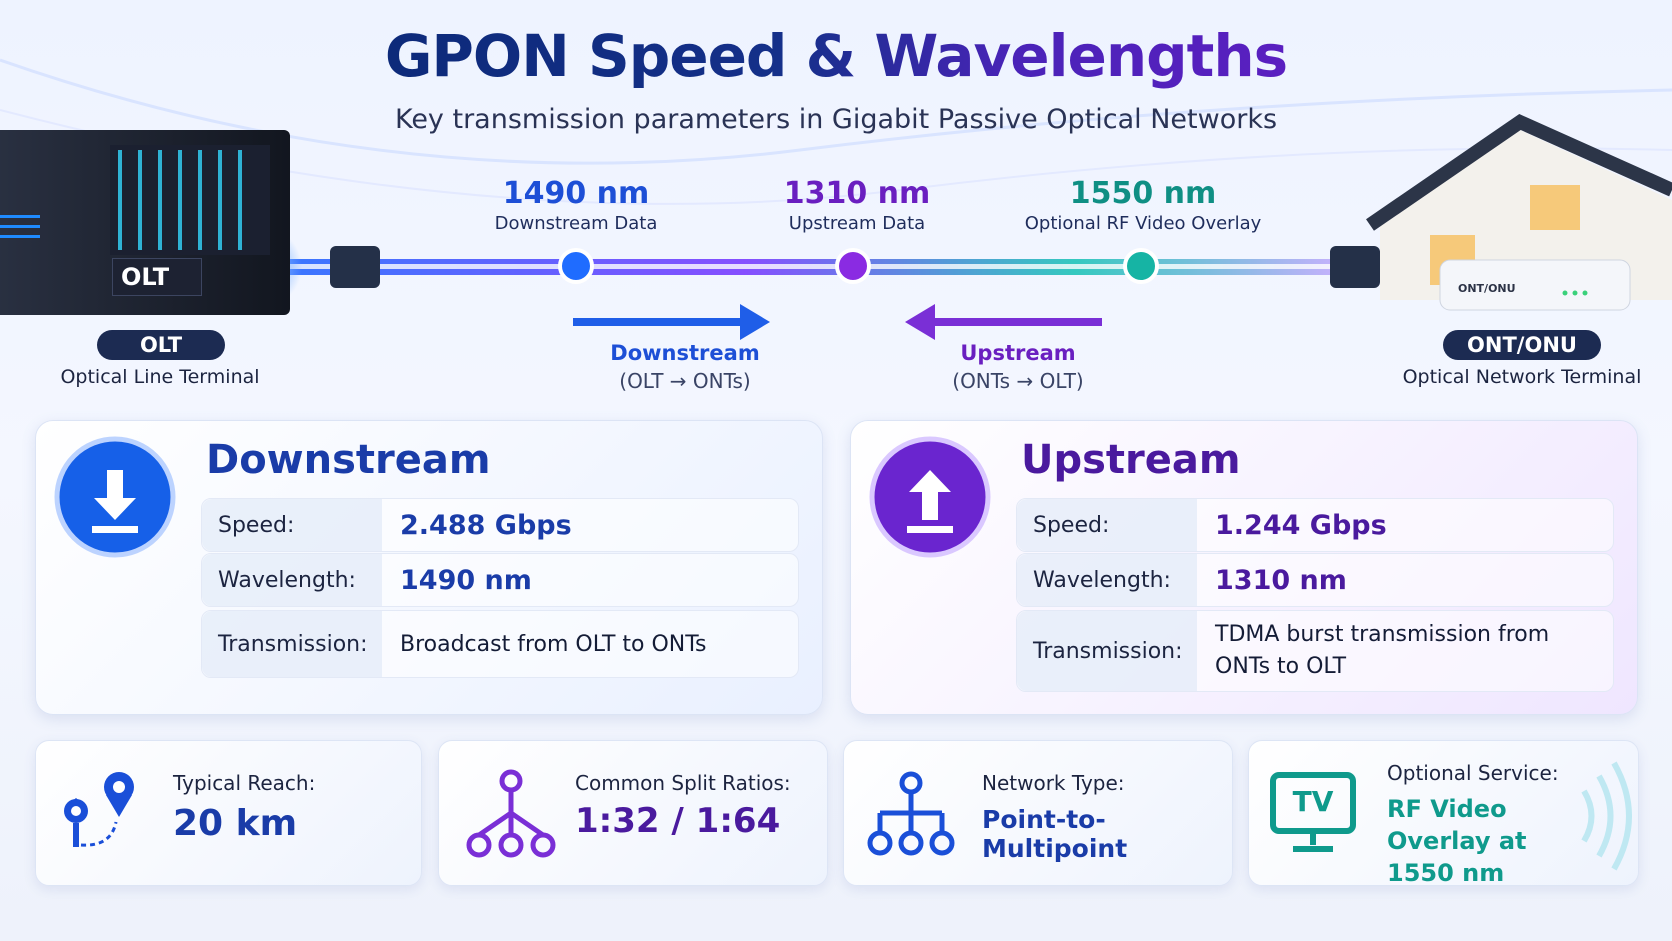 This screenshot has height=941, width=1672. I want to click on fact-label: Typical Reach:, so click(244, 783).